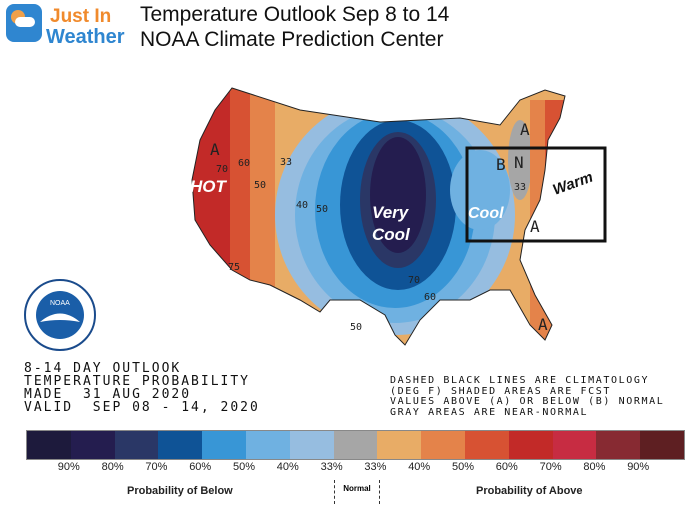  Describe the element at coordinates (24, 23) in the screenshot. I see `weather-cloud-icon` at that location.